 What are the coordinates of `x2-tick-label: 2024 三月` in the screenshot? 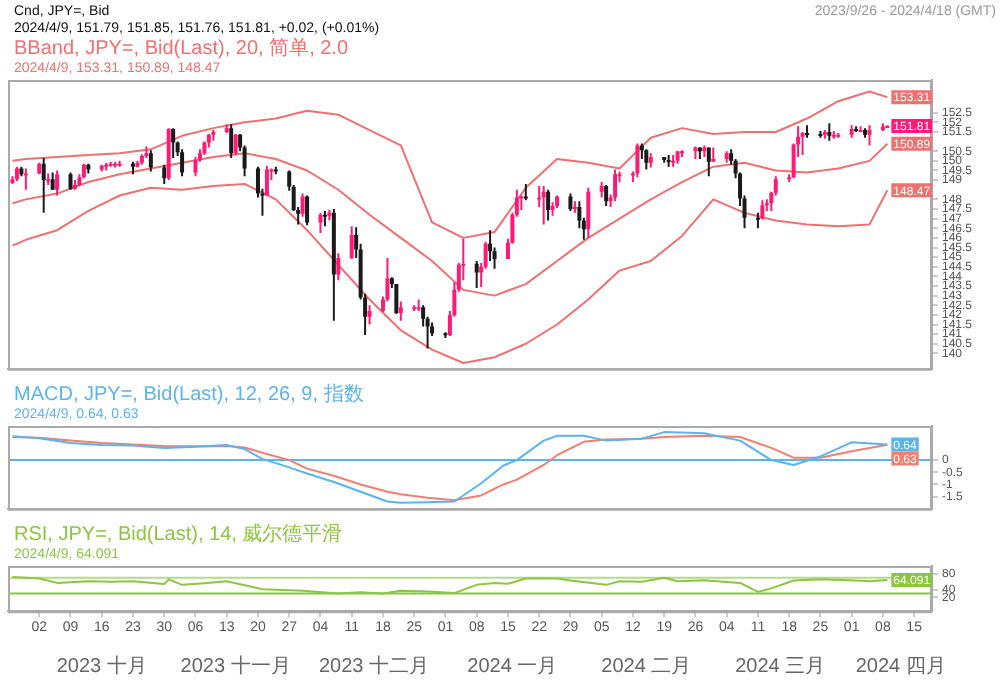 It's located at (780, 666).